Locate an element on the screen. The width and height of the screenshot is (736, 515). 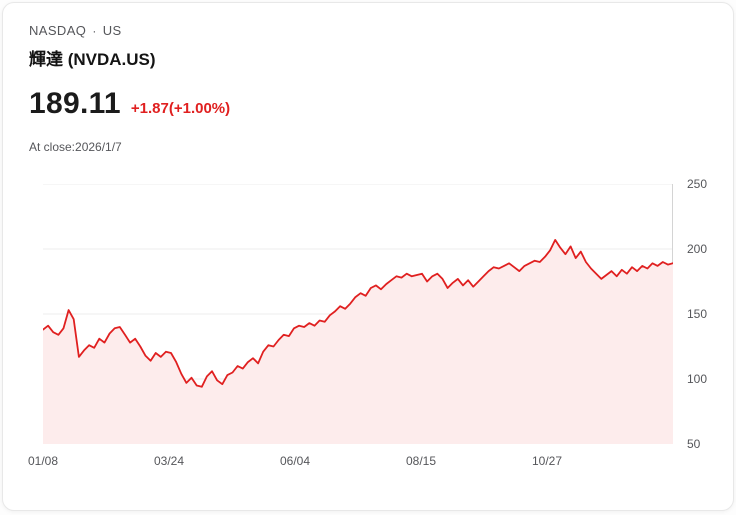
y-axis-labels: 250 200 150 100 50 is located at coordinates (703, 314).